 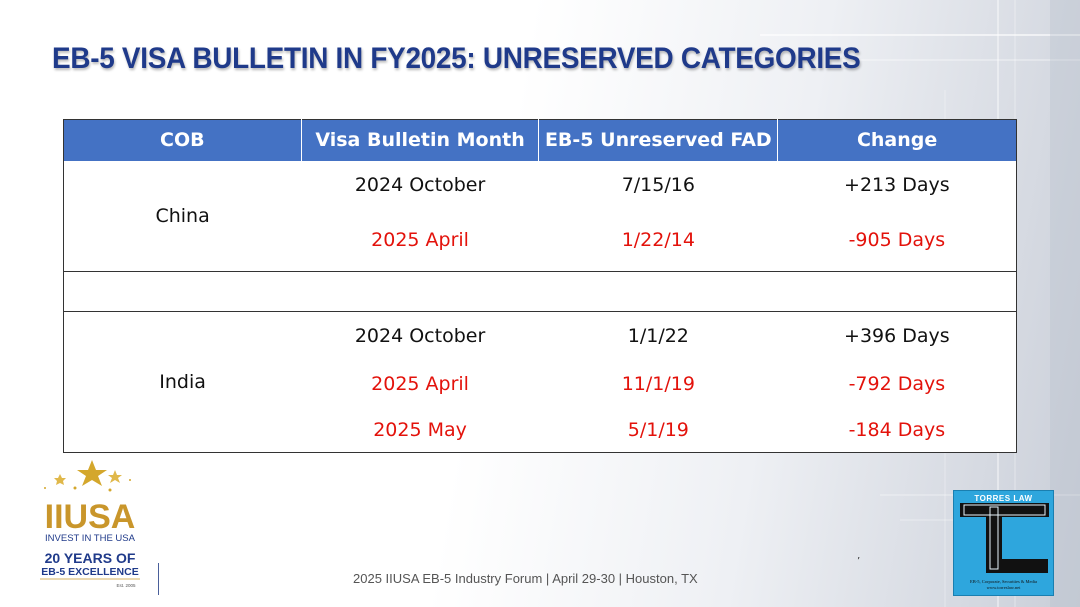 I want to click on svg-text: 20 YEARS OF, so click(x=90, y=558).